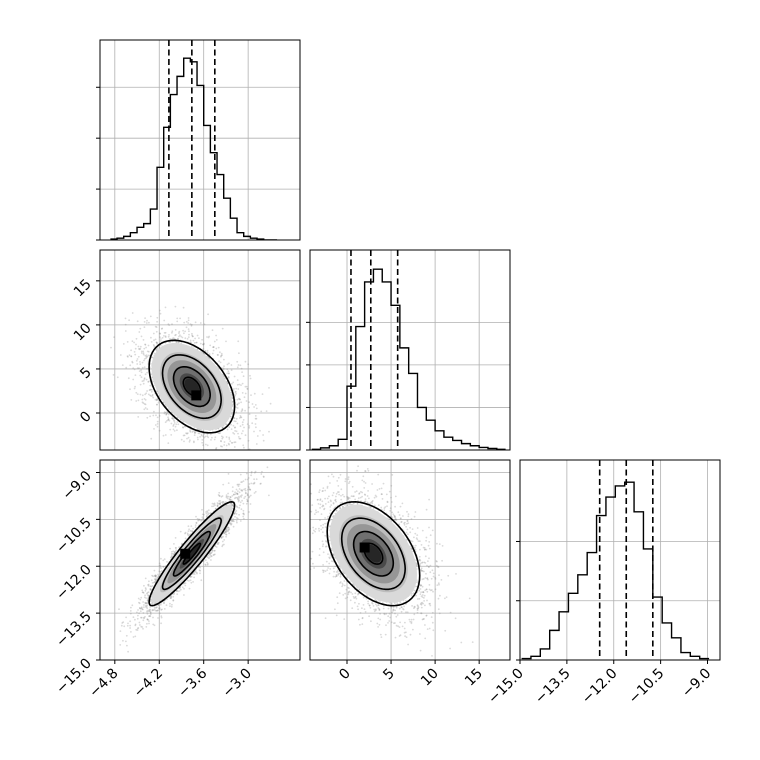 The image size is (760, 760). Describe the element at coordinates (192, 387) in the screenshot. I see `contour-line` at that location.